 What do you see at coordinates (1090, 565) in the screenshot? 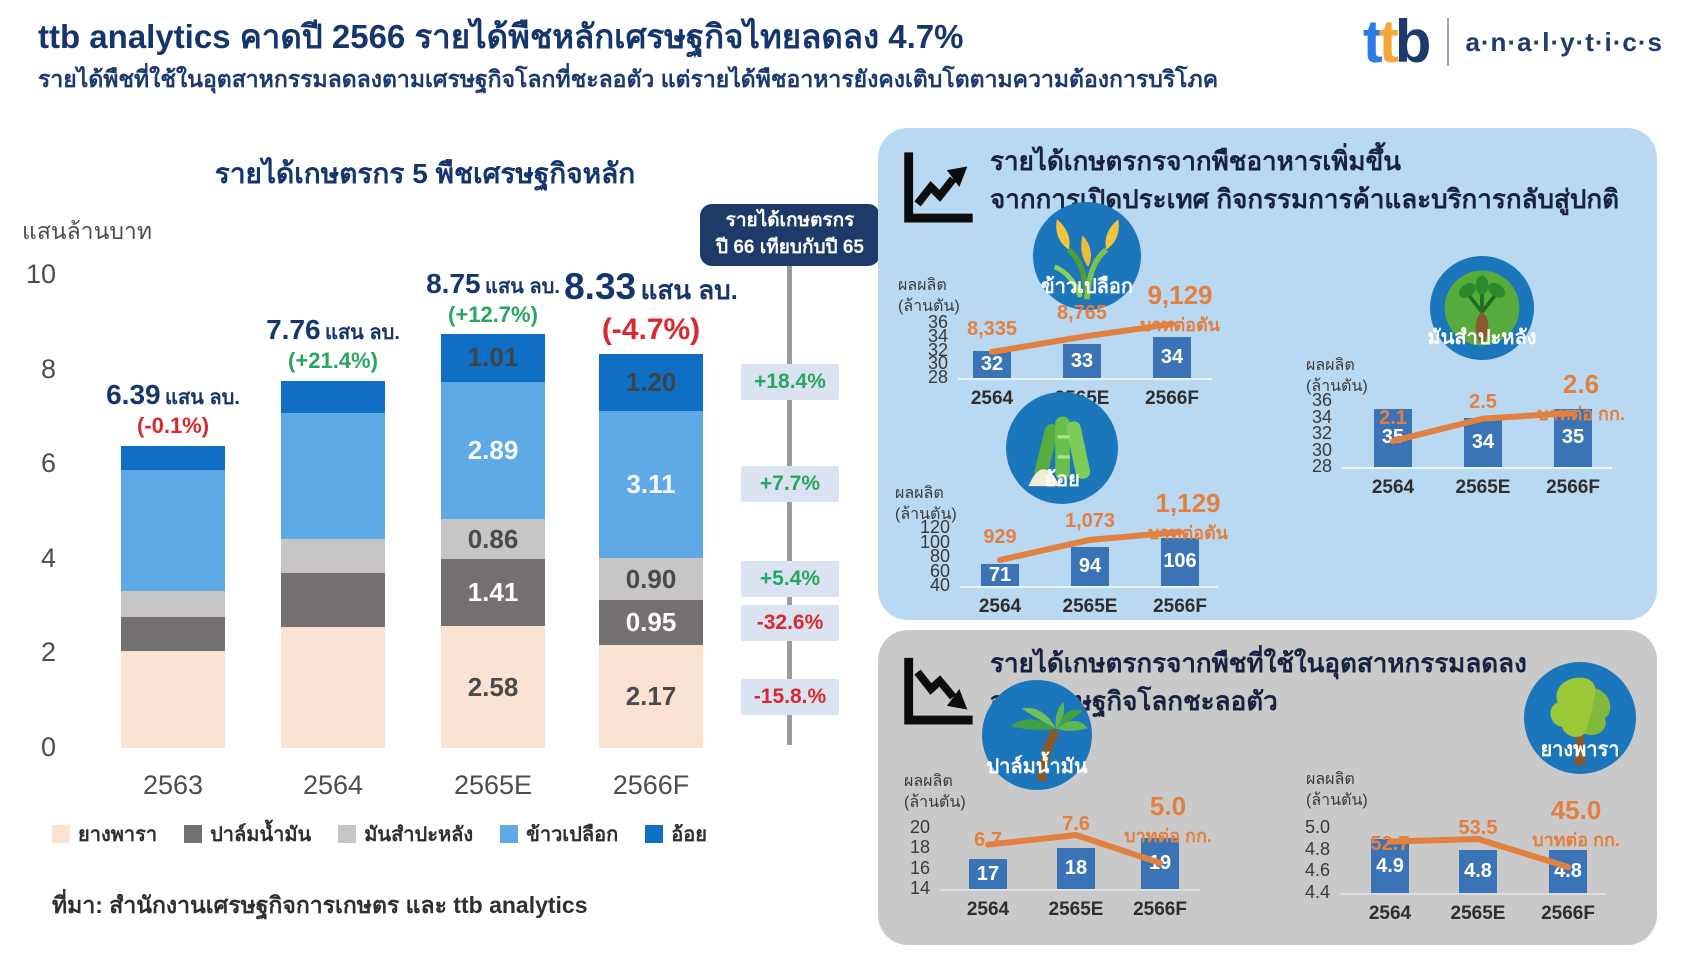
I see `mini-bar-value: 94` at bounding box center [1090, 565].